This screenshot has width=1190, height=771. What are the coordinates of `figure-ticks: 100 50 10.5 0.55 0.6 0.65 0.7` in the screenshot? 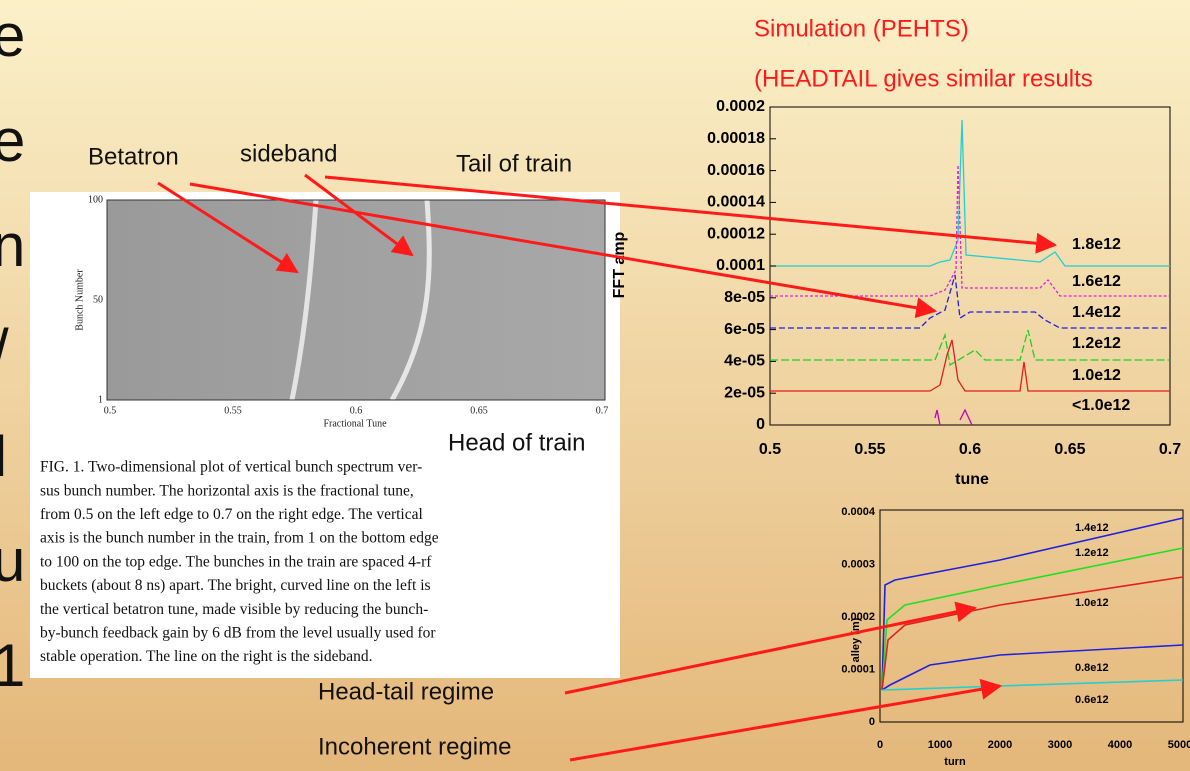 It's located at (348, 305).